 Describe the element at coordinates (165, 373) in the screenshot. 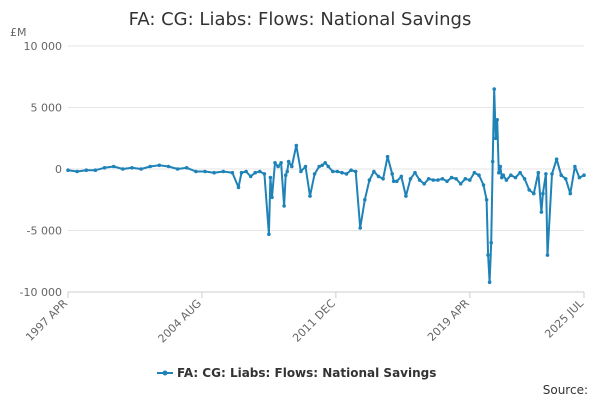

I see `legend-marker` at that location.